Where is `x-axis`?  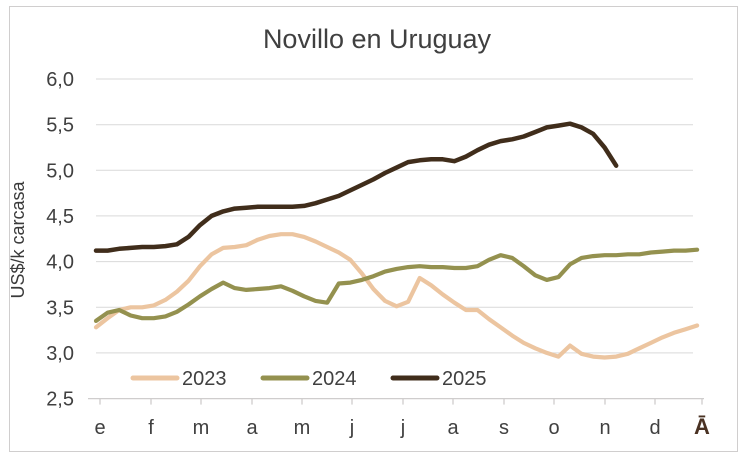 x-axis is located at coordinates (396, 401).